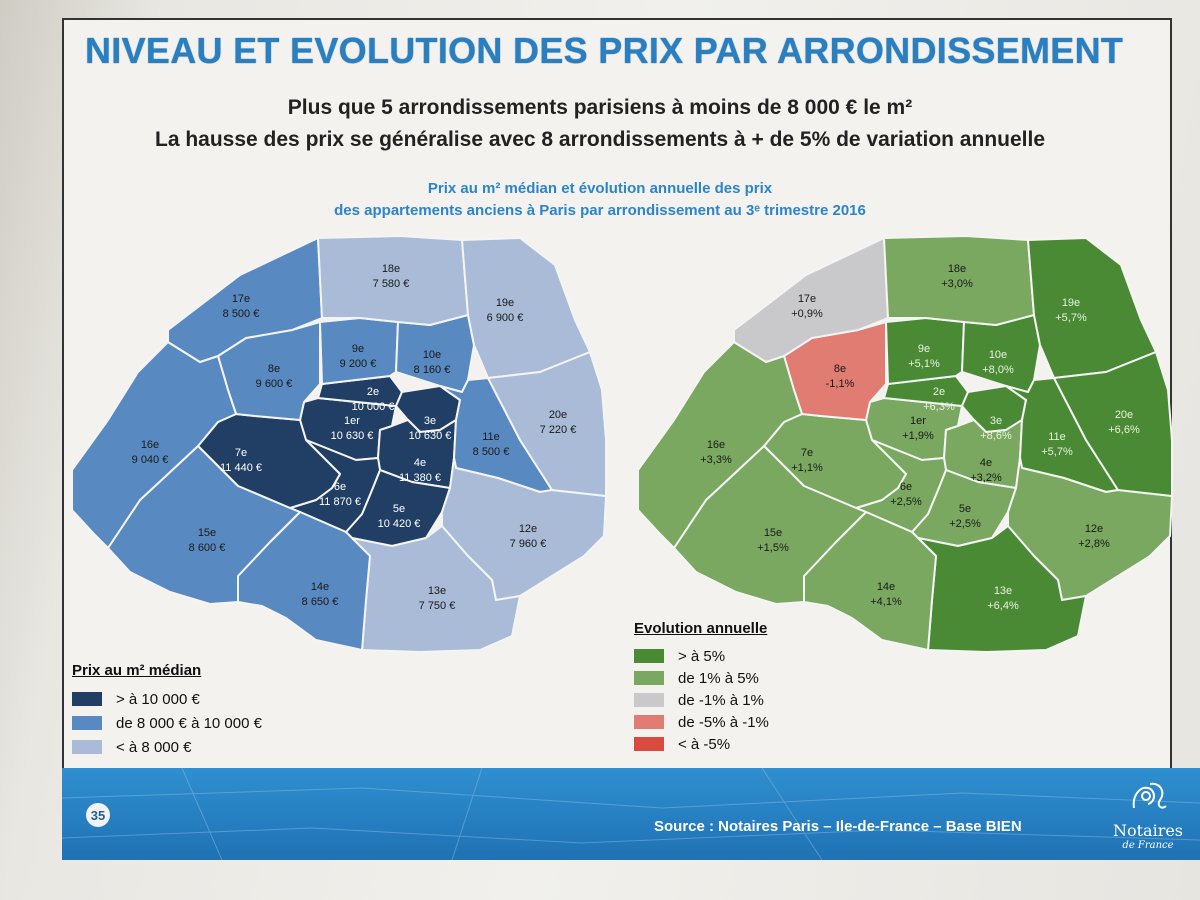 The height and width of the screenshot is (900, 1200). Describe the element at coordinates (1124, 430) in the screenshot. I see `district-value-label: +6,6%` at that location.